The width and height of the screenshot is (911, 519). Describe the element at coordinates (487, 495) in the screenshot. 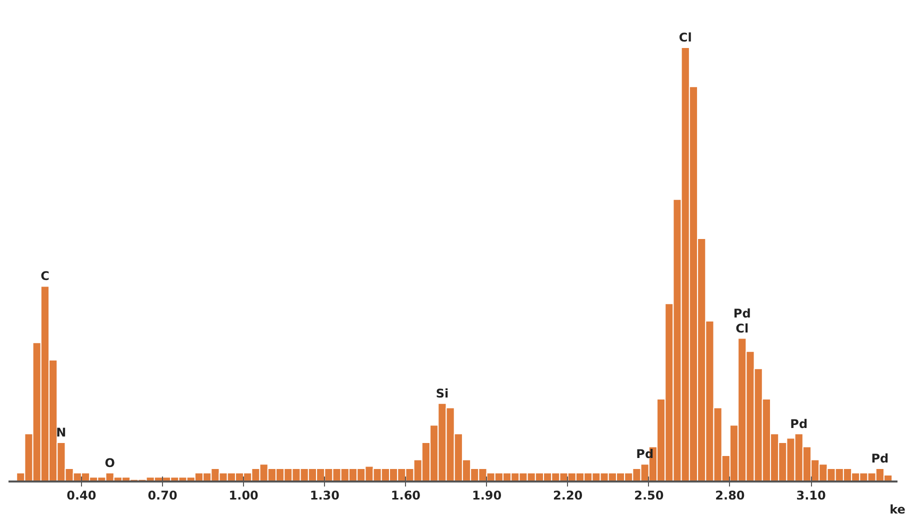

I see `x-tick-label: 1.90` at that location.